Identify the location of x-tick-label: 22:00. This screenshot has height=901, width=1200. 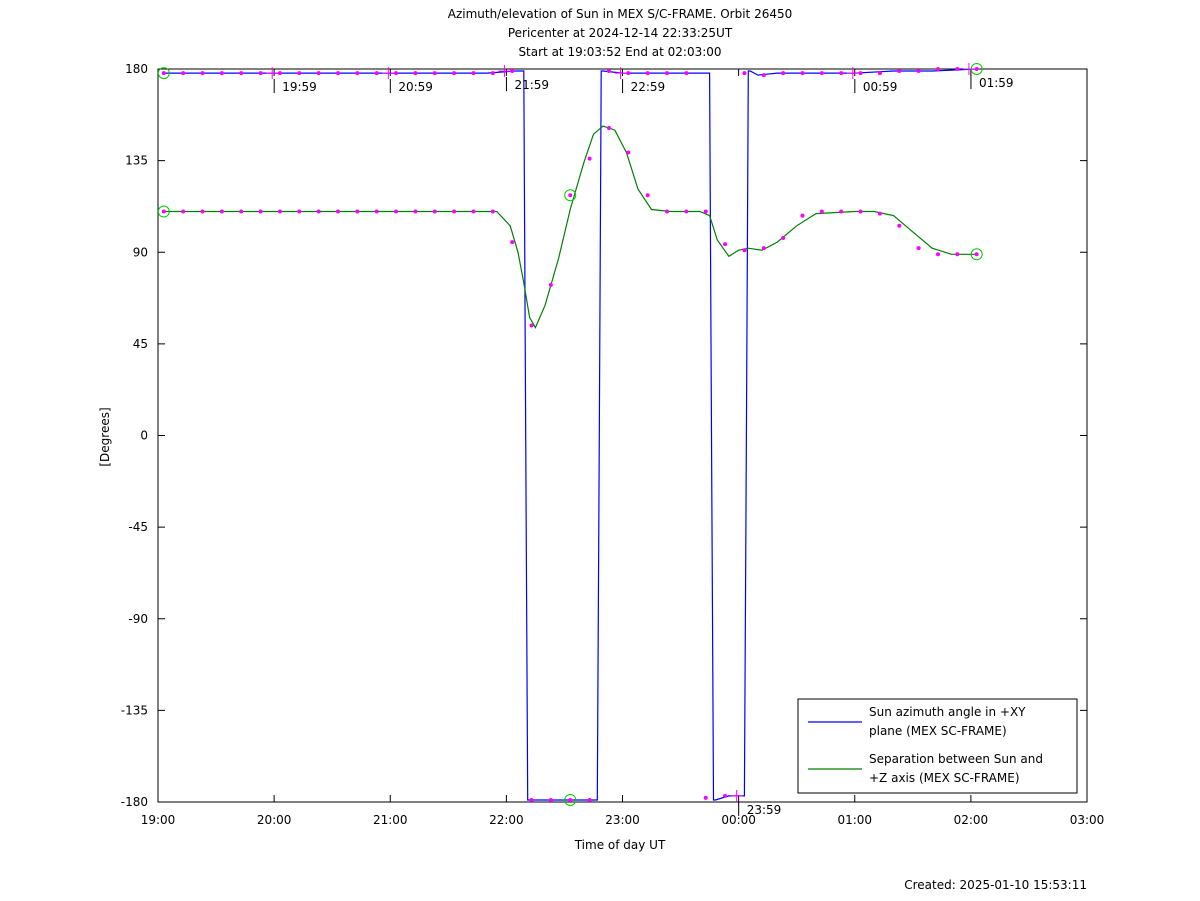
(506, 820).